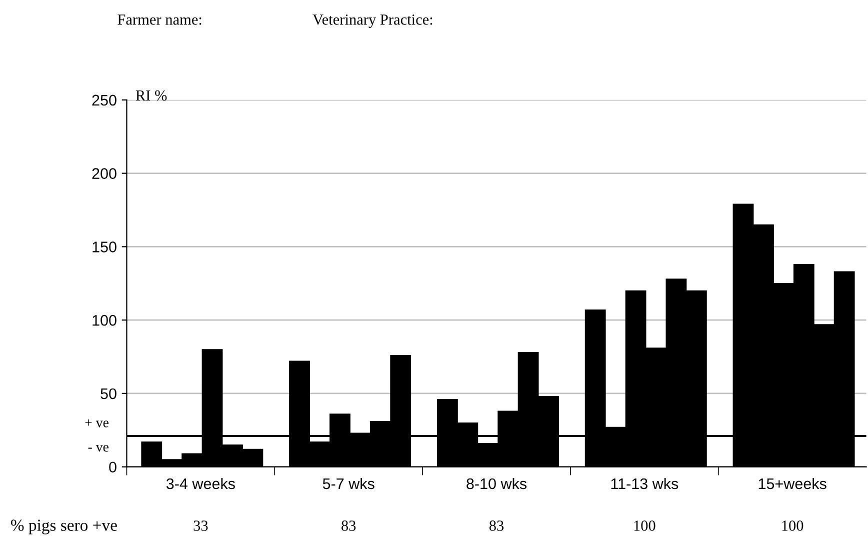 The width and height of the screenshot is (868, 546). I want to click on text: % pigs sero +ve, so click(63, 527).